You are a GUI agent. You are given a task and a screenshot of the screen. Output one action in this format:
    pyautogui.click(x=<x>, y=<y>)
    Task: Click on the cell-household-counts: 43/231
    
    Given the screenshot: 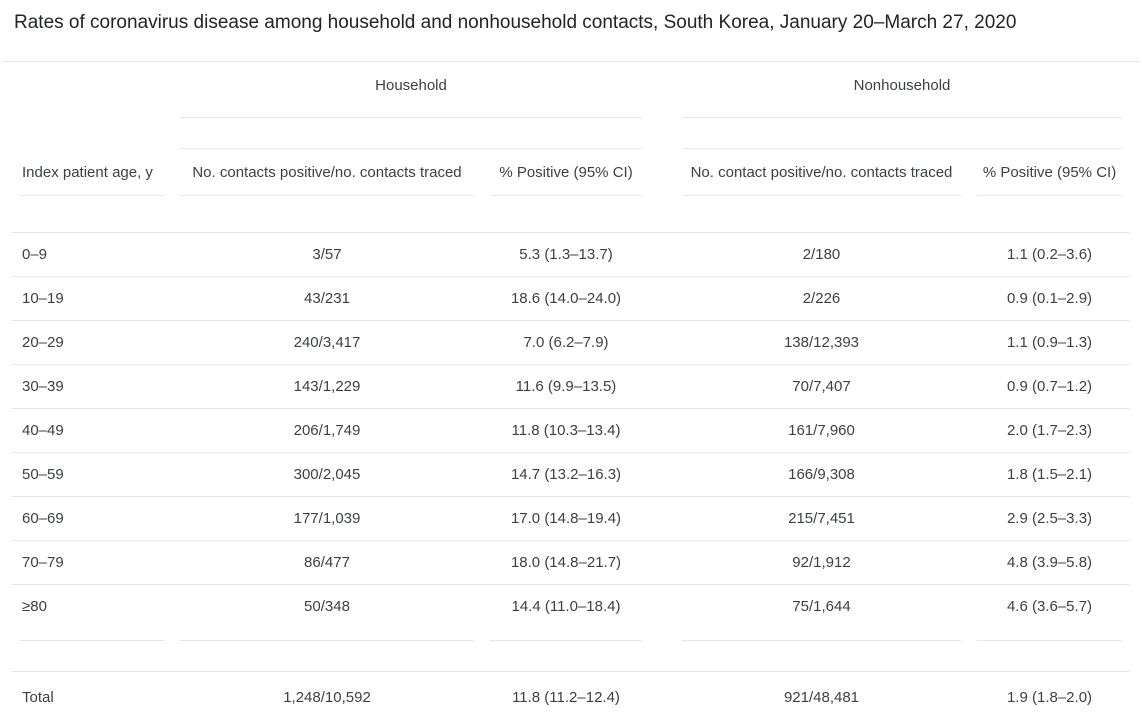 What is the action you would take?
    pyautogui.click(x=327, y=299)
    